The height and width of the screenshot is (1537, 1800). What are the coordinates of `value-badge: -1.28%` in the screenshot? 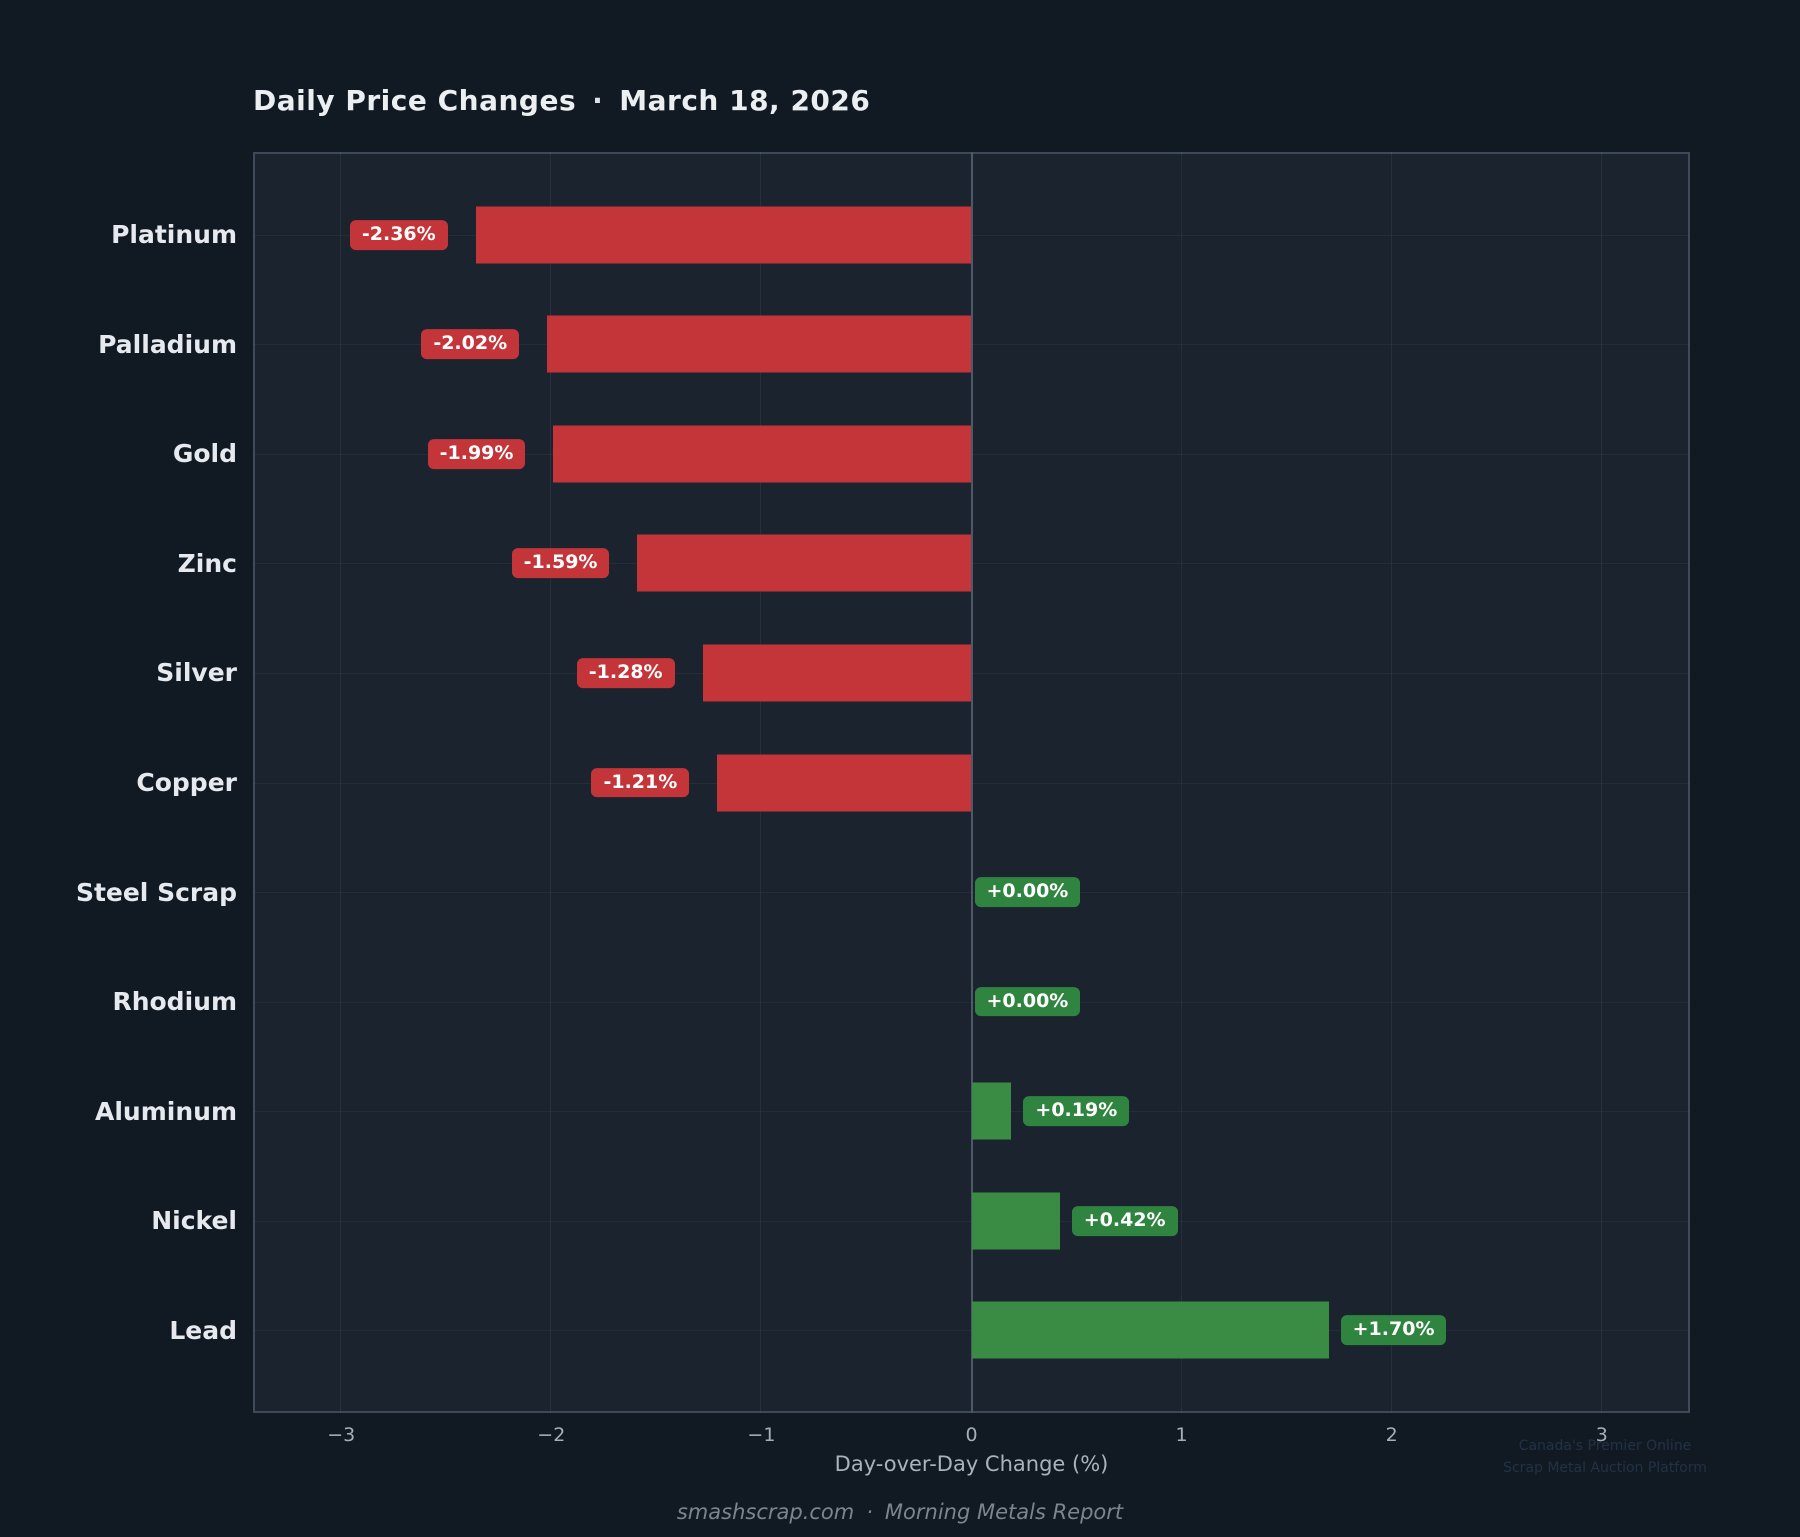 It's located at (625, 673).